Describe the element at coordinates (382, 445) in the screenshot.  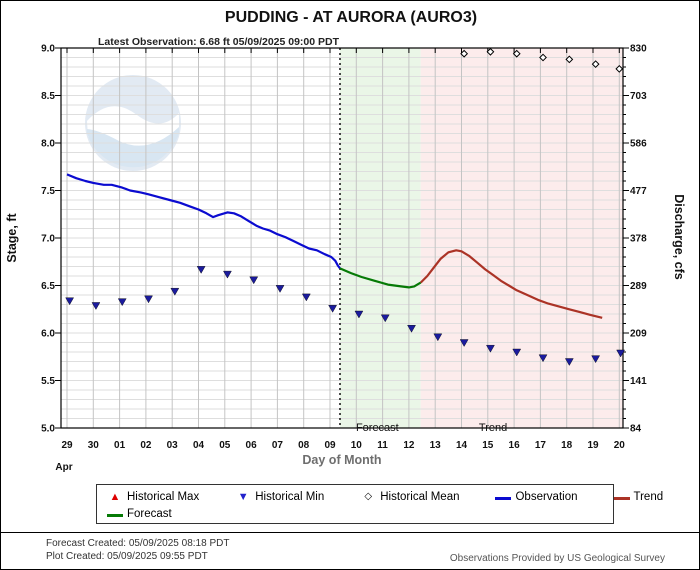
I see `x-tick-label: 11` at that location.